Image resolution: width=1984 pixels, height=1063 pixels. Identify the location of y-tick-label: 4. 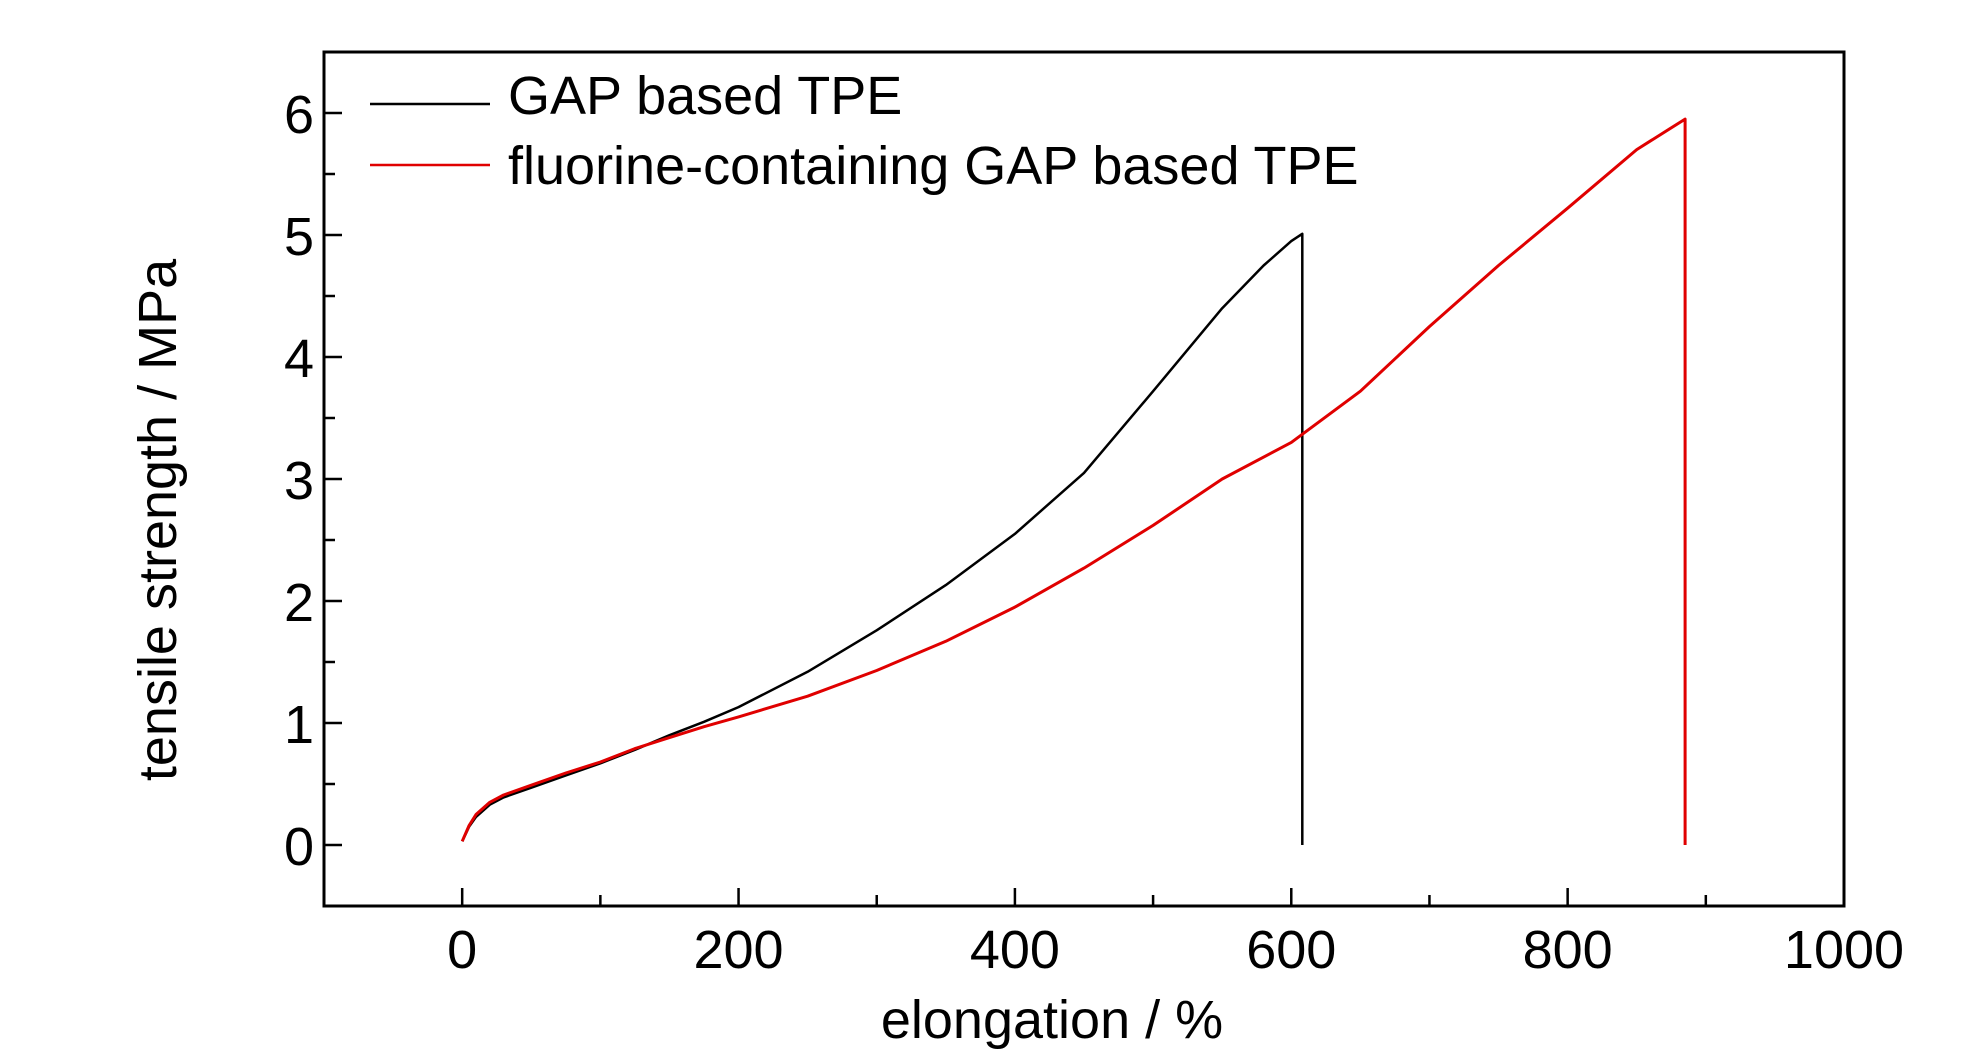
(299, 359).